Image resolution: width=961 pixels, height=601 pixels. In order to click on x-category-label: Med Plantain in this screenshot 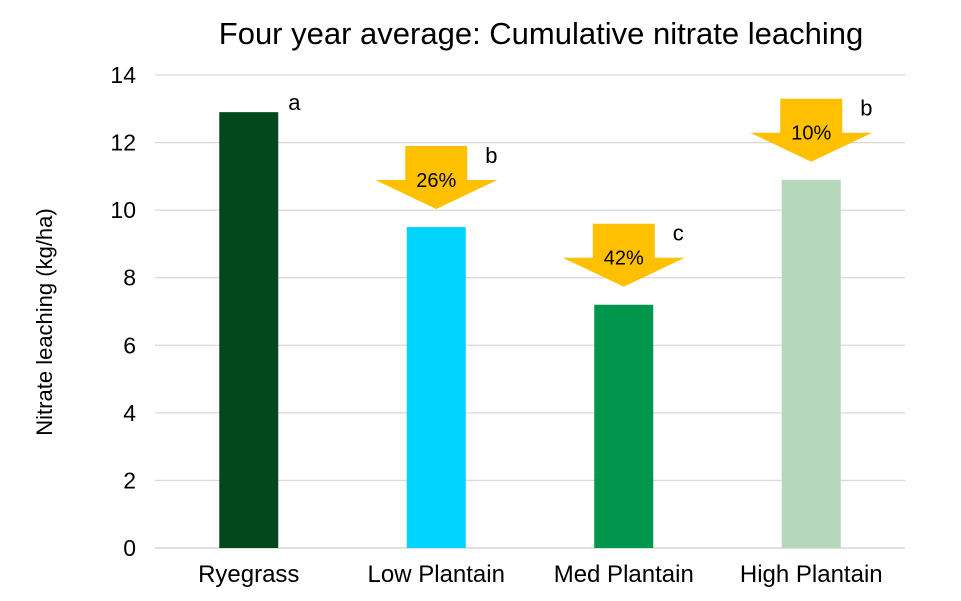, I will do `click(624, 574)`.